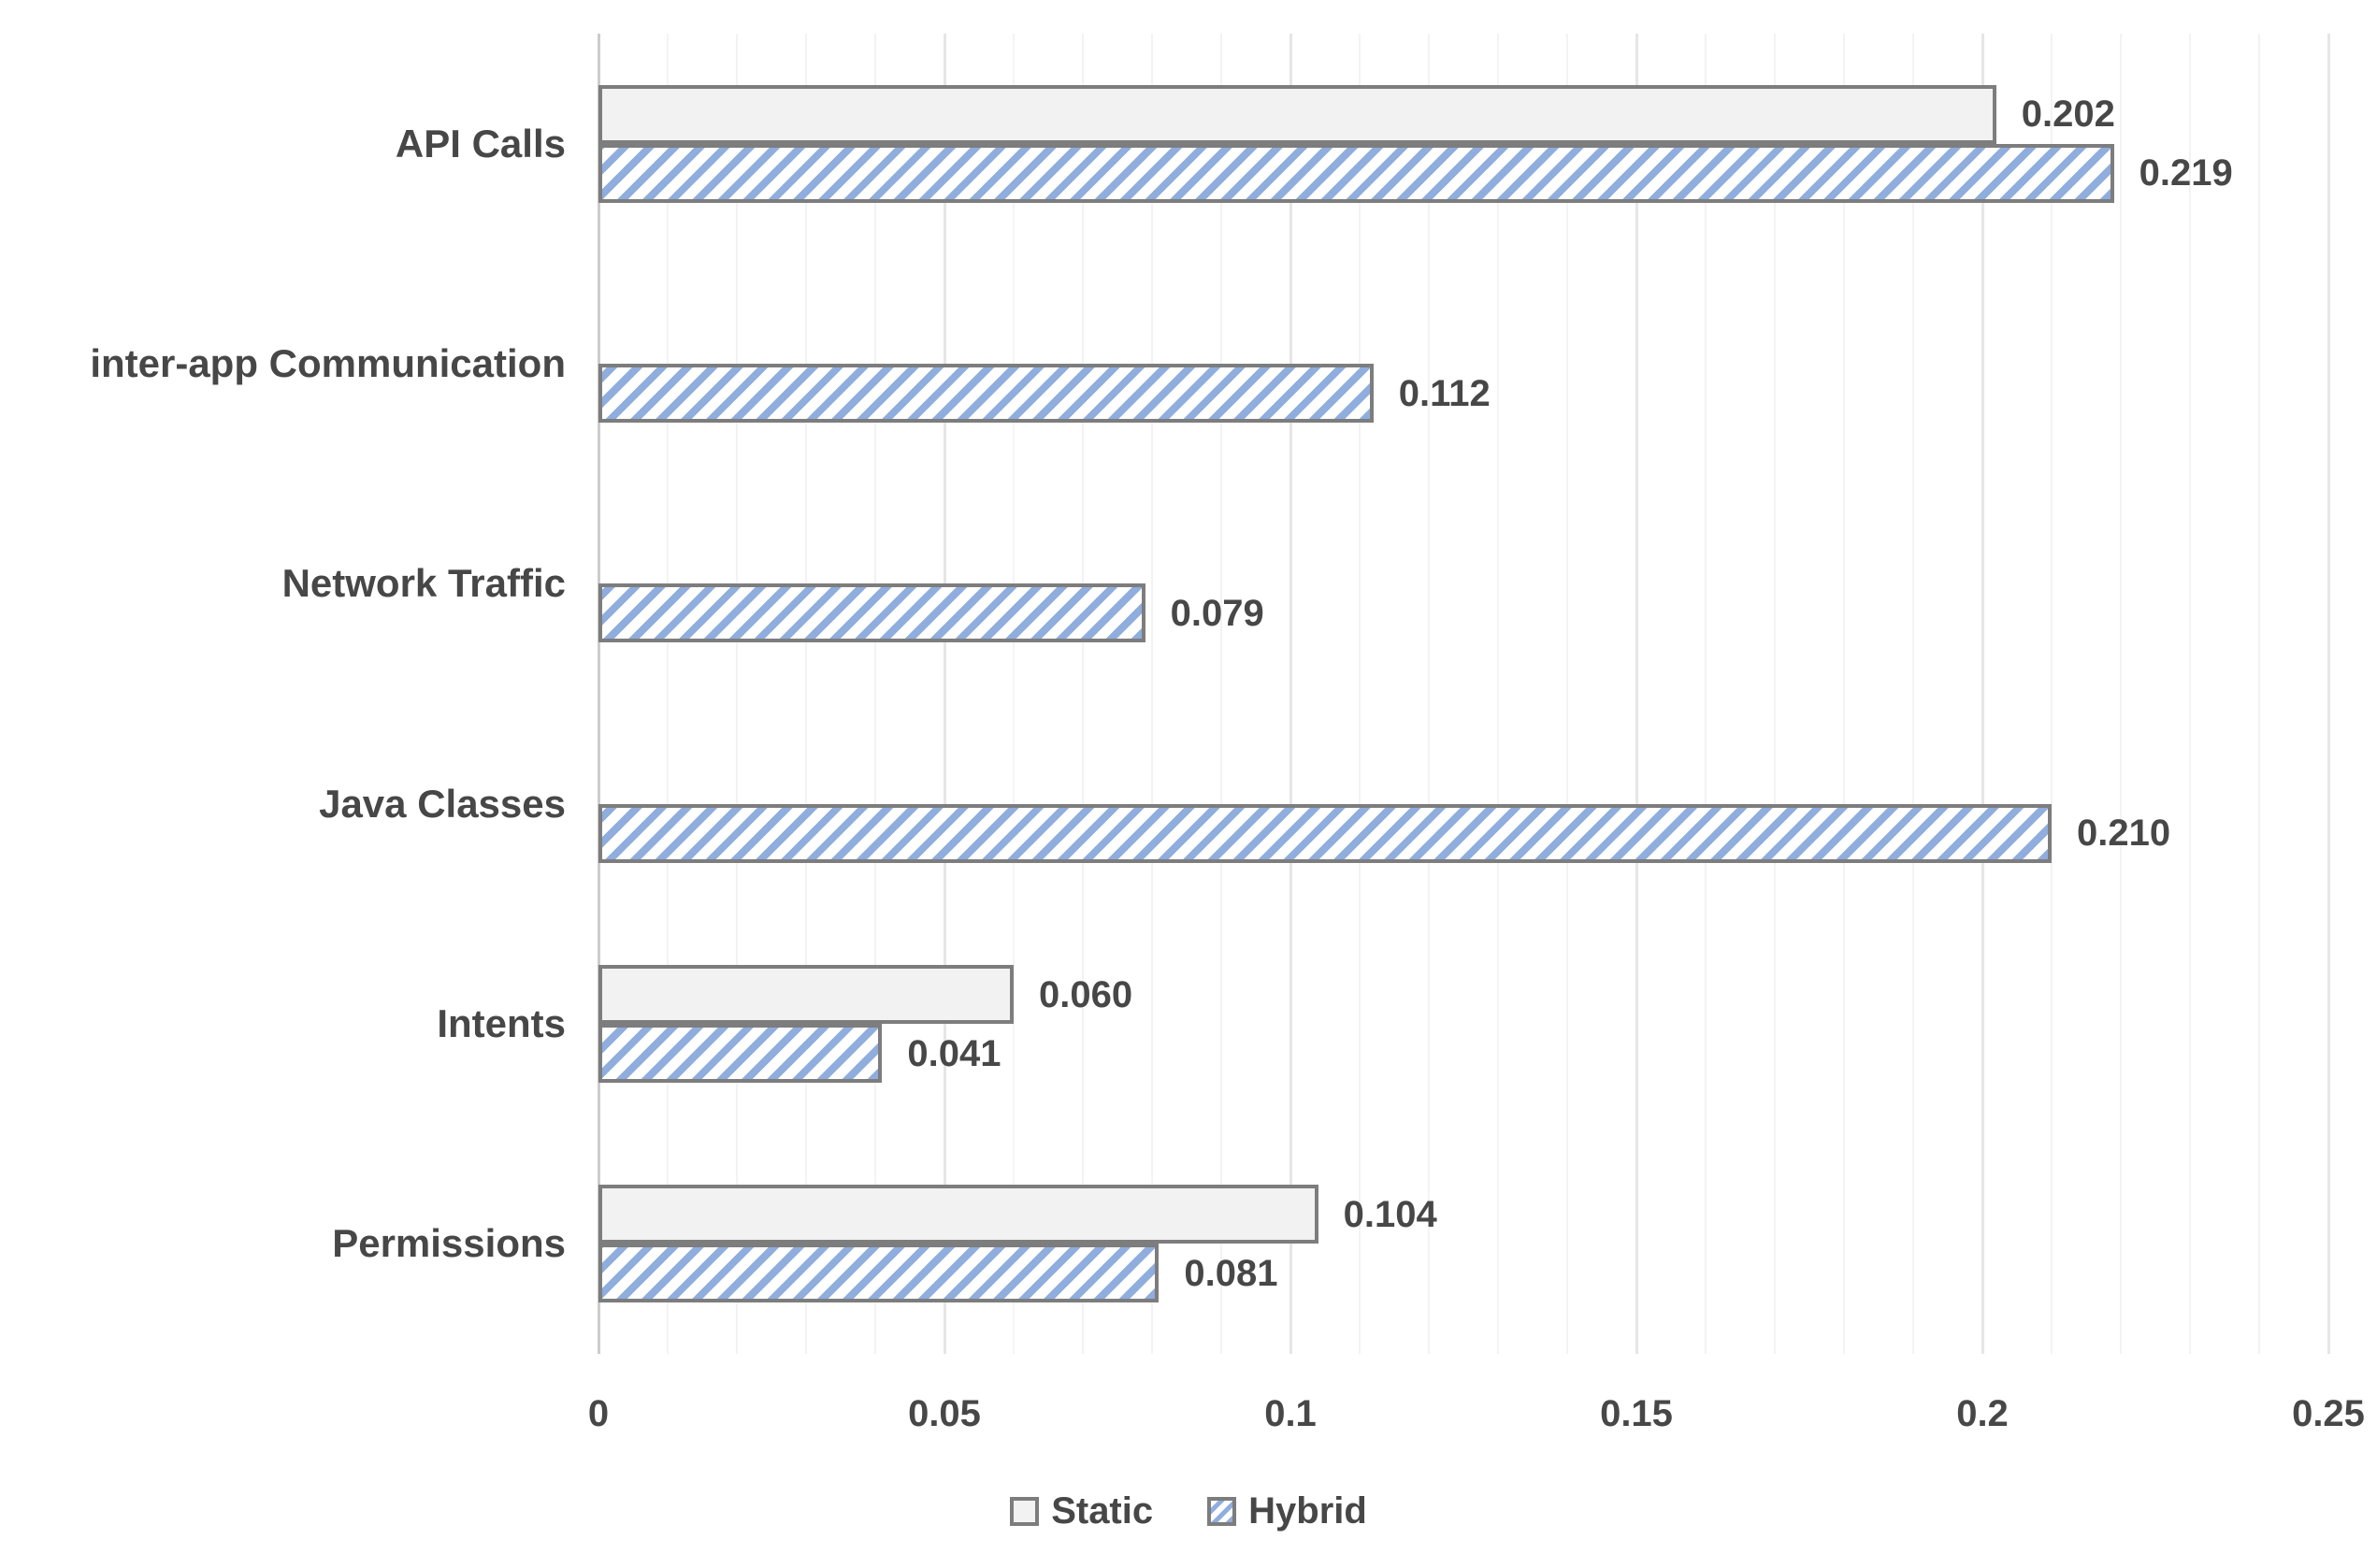 The width and height of the screenshot is (2377, 1568). I want to click on value-label-hybrid-api-calls: 0.219, so click(2186, 173).